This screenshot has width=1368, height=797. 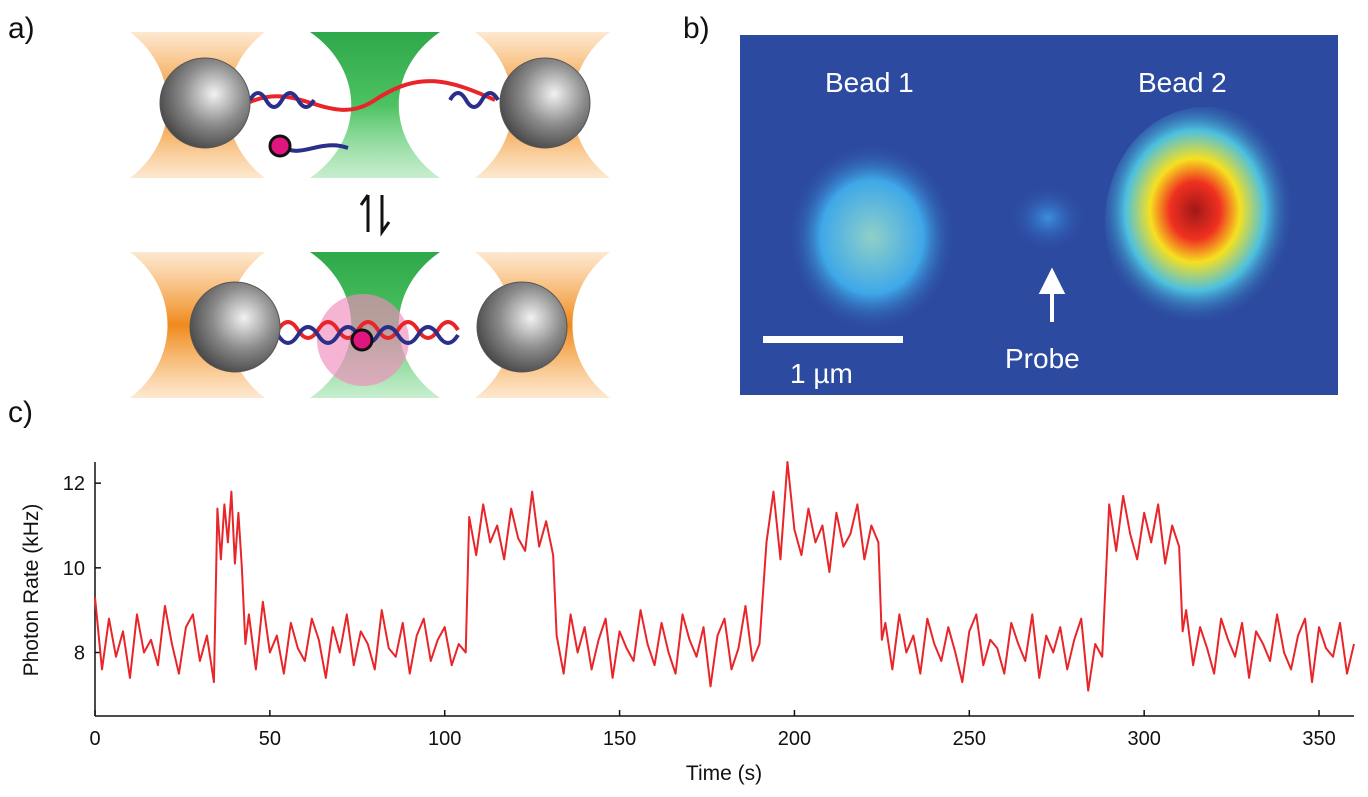 I want to click on image-label: Bead 1, so click(x=869, y=82).